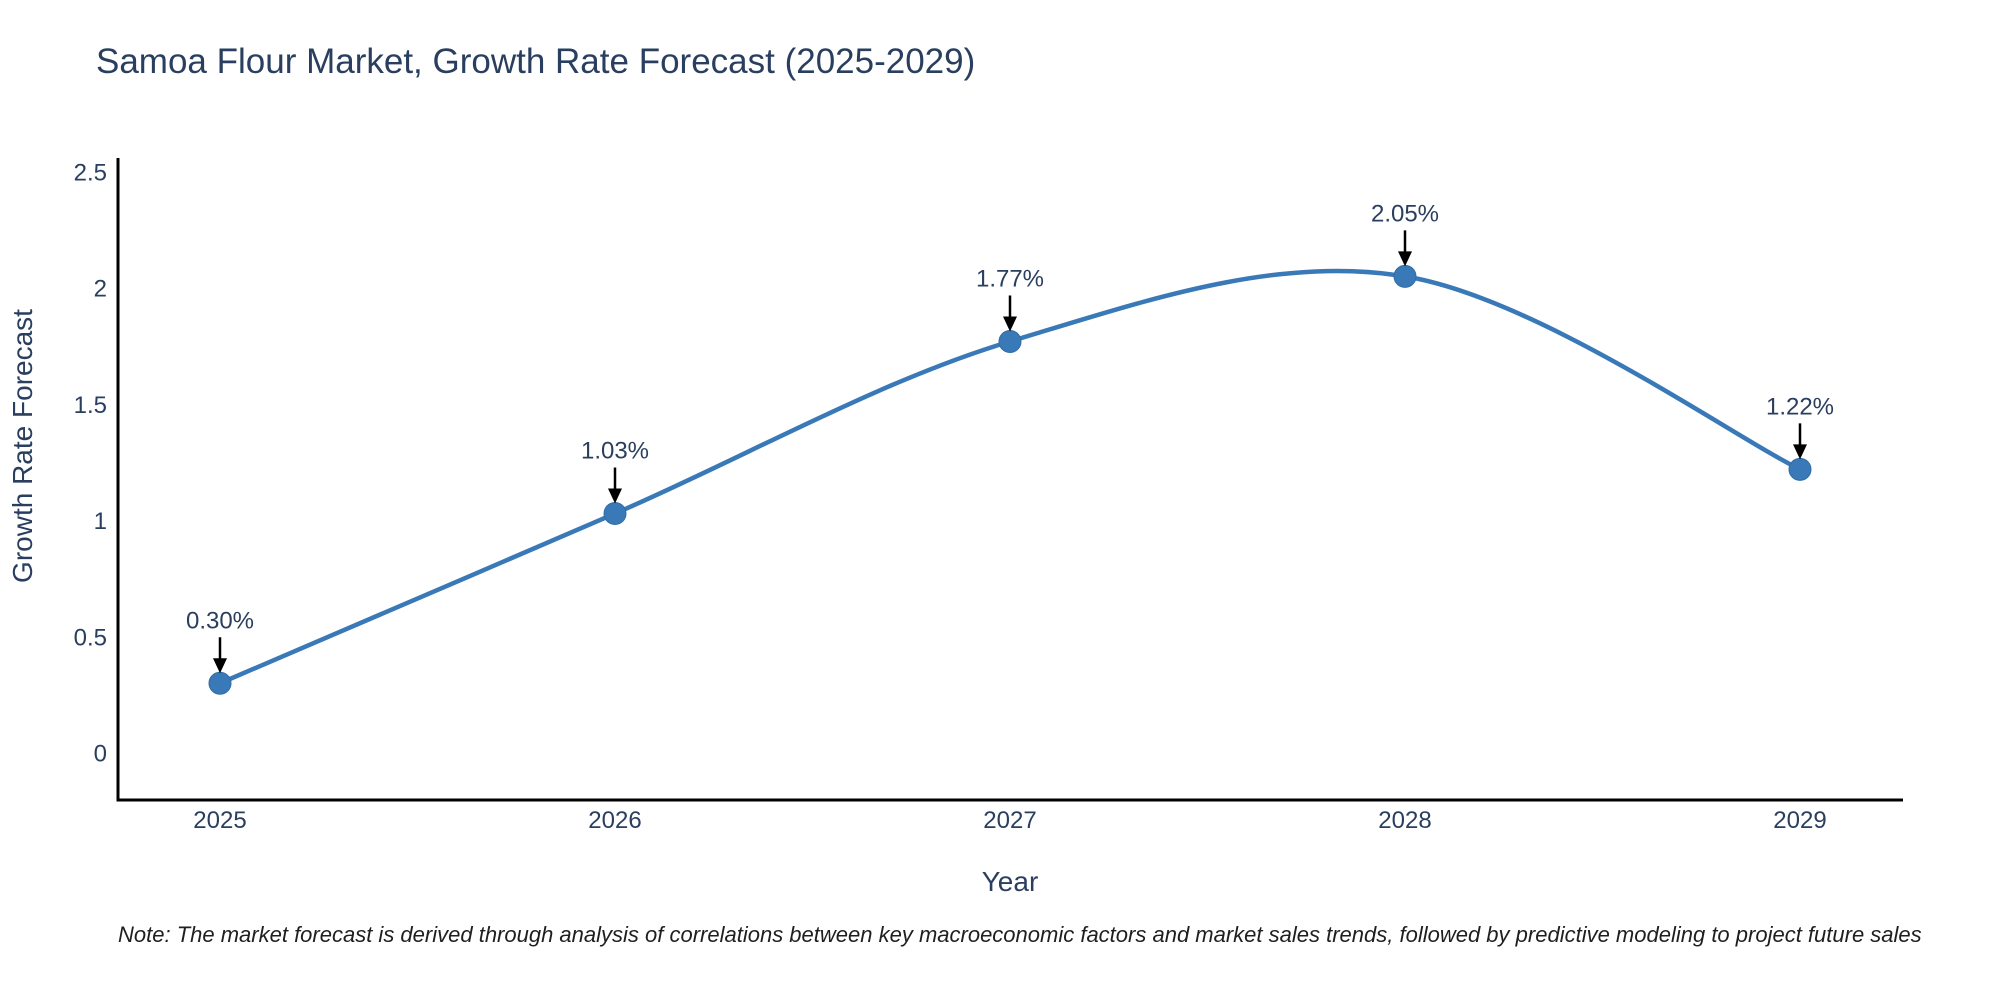  I want to click on x-tick-label: 2028, so click(1404, 820).